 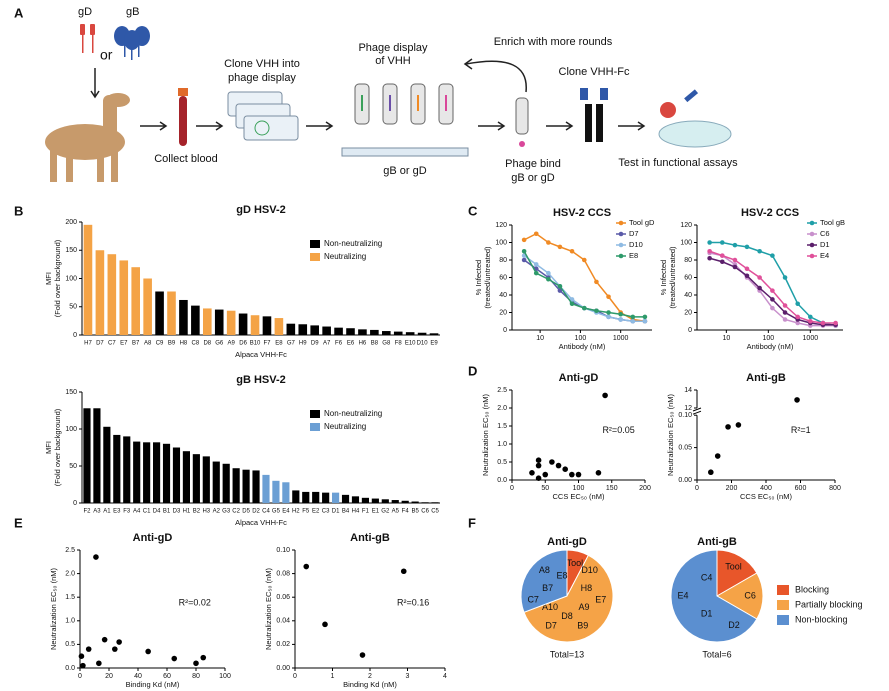 What do you see at coordinates (636, 244) in the screenshot?
I see `legend-label: D10` at bounding box center [636, 244].